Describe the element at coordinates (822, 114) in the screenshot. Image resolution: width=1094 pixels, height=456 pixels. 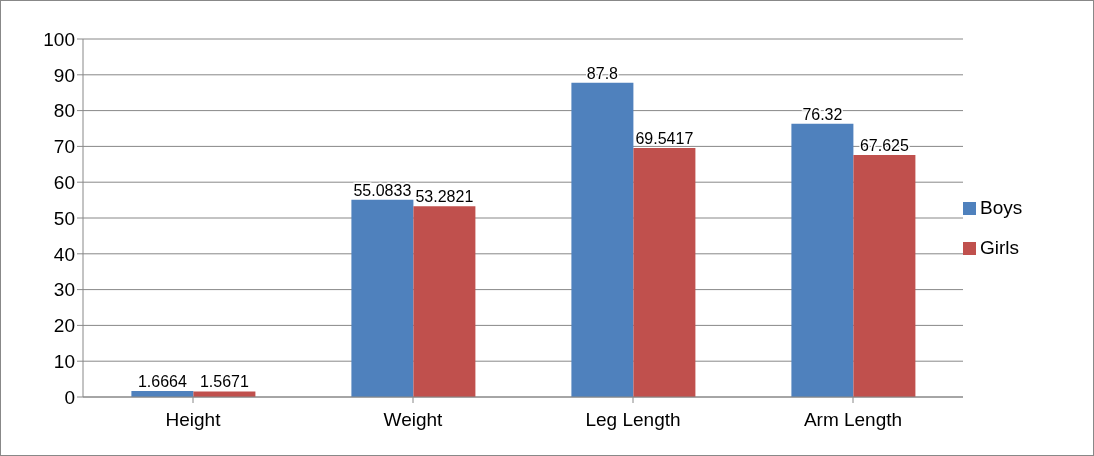
I see `data-label: 76.32` at that location.